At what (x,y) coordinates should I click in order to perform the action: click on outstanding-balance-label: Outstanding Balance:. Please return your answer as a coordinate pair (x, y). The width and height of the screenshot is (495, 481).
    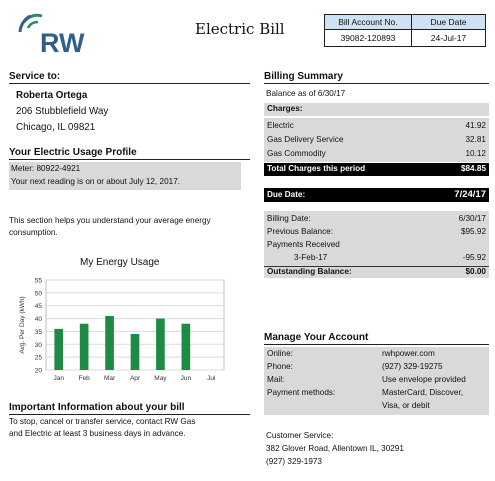
    Looking at the image, I should click on (309, 271).